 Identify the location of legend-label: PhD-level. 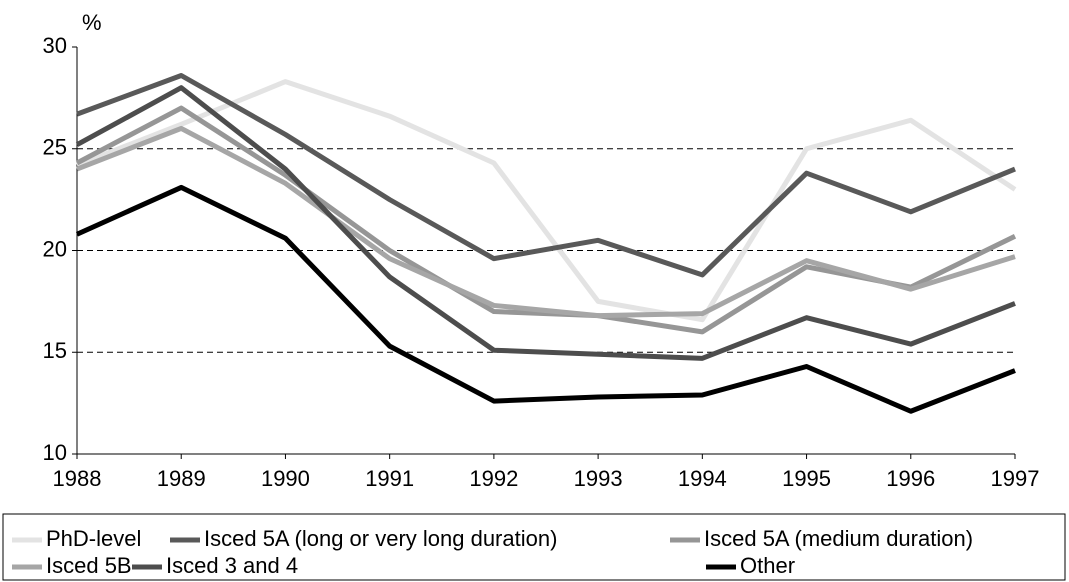
(93, 538).